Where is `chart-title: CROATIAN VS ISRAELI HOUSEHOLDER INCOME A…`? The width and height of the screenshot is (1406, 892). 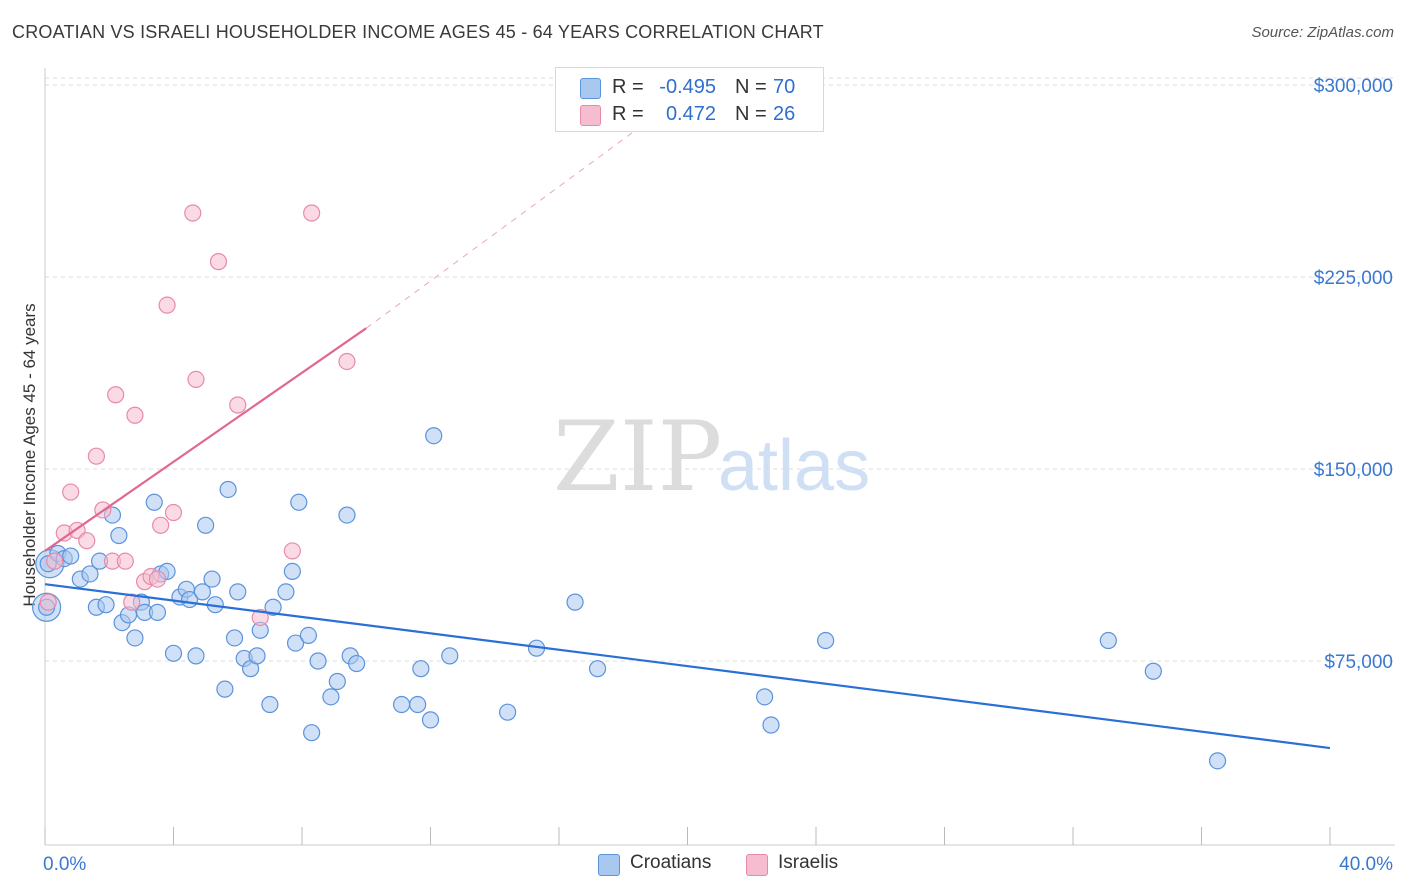
chart-title: CROATIAN VS ISRAELI HOUSEHOLDER INCOME A… is located at coordinates (418, 32).